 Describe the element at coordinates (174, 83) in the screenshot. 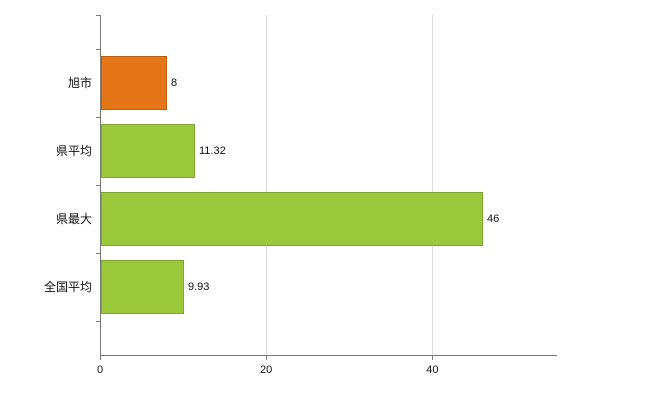

I see `value-label: 8` at that location.